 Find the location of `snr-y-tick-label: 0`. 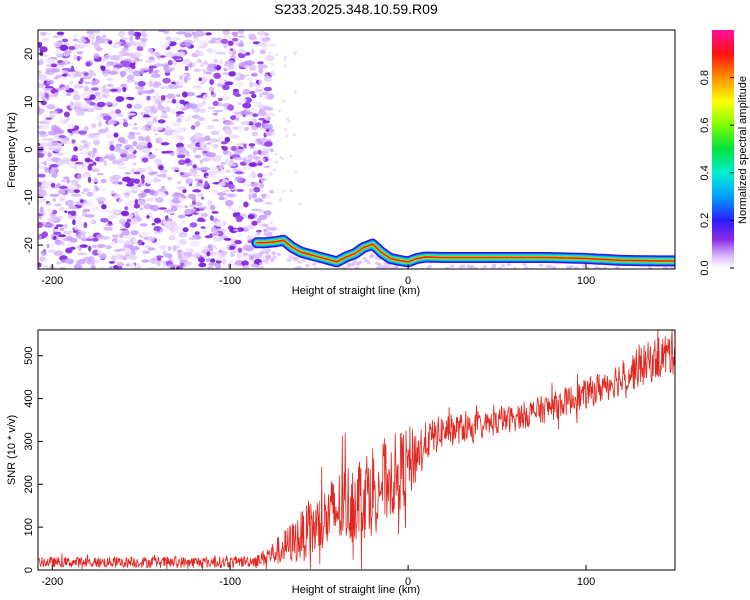

snr-y-tick-label: 0 is located at coordinates (29, 570).